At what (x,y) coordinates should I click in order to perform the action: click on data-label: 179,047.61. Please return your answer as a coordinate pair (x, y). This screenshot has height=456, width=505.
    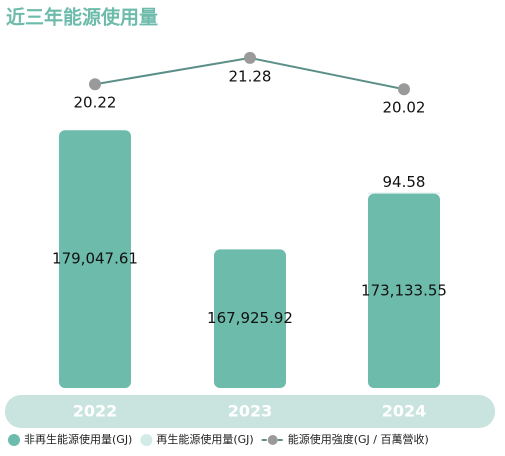
    Looking at the image, I should click on (95, 259).